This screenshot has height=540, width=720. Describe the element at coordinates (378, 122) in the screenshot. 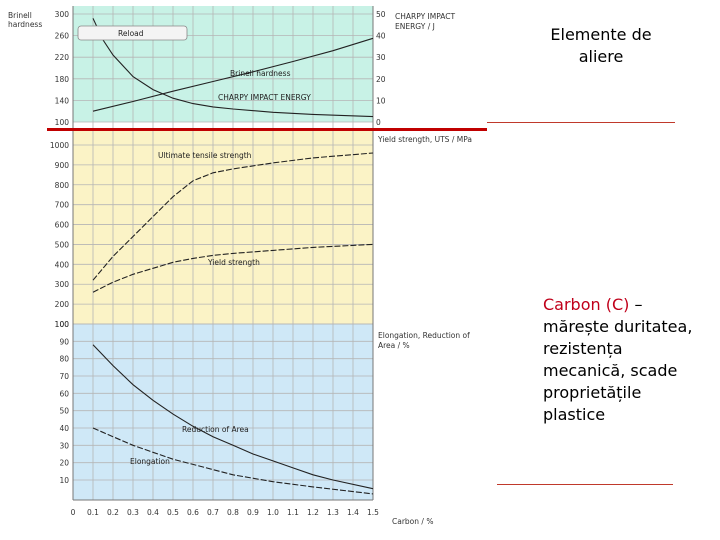

I see `tick-top-right-5: 0` at that location.